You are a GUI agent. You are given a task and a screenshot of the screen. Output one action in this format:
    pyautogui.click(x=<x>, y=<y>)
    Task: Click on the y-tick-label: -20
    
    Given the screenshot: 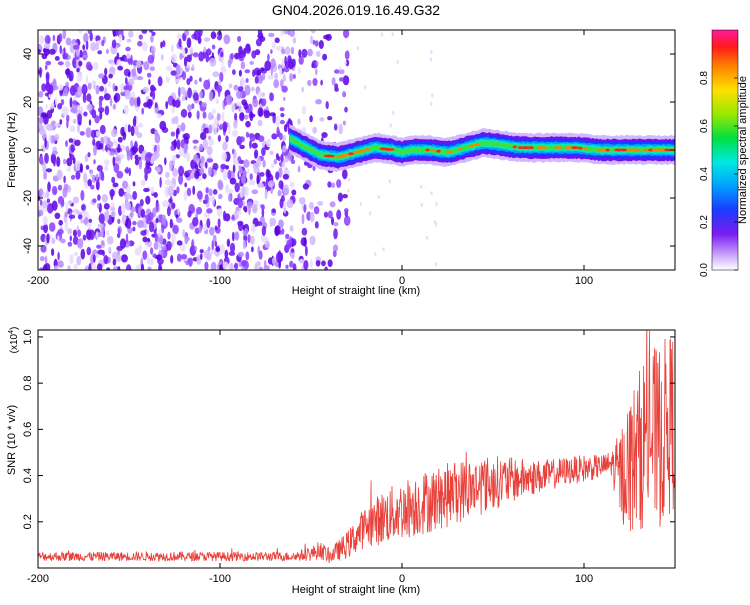 What is the action you would take?
    pyautogui.click(x=28, y=198)
    